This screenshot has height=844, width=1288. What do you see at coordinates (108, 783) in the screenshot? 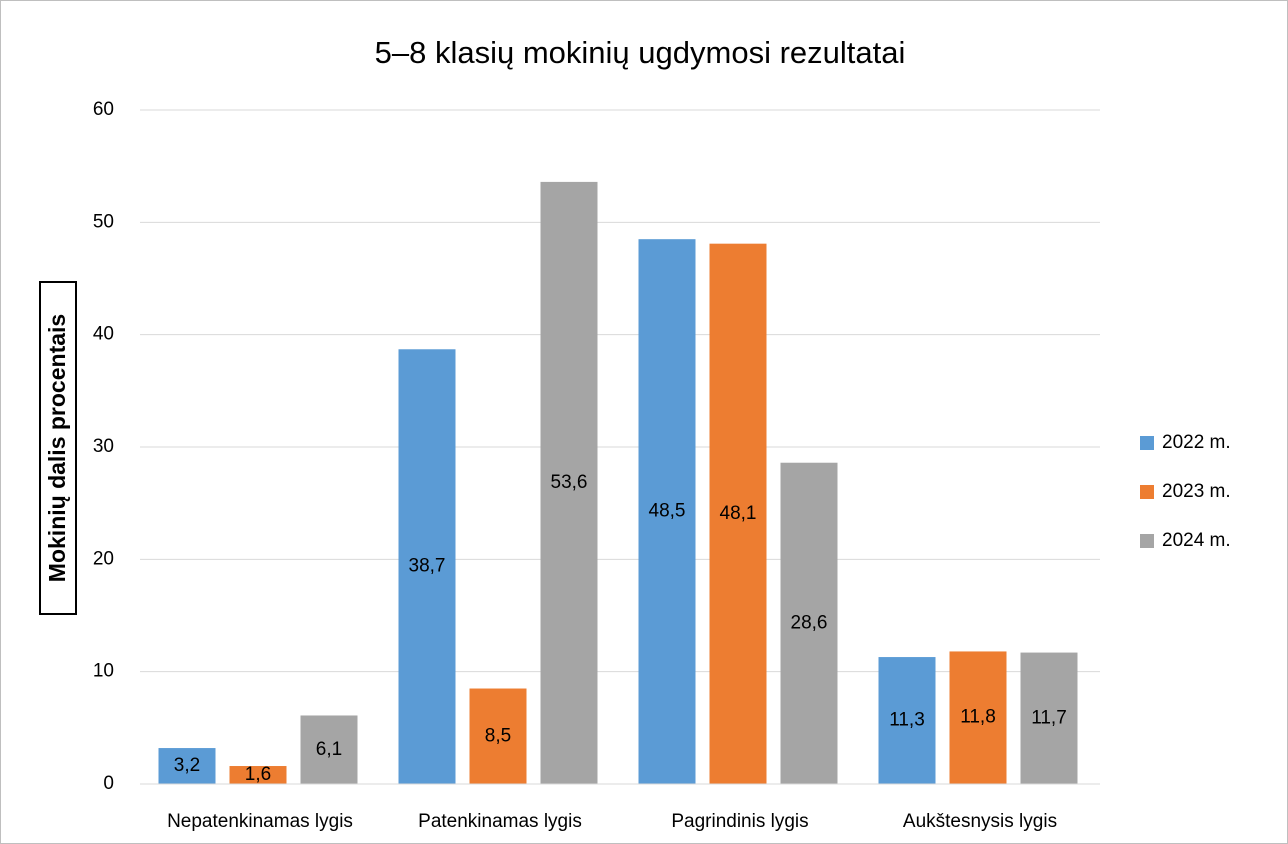
I see `y-tick-label: 0` at bounding box center [108, 783].